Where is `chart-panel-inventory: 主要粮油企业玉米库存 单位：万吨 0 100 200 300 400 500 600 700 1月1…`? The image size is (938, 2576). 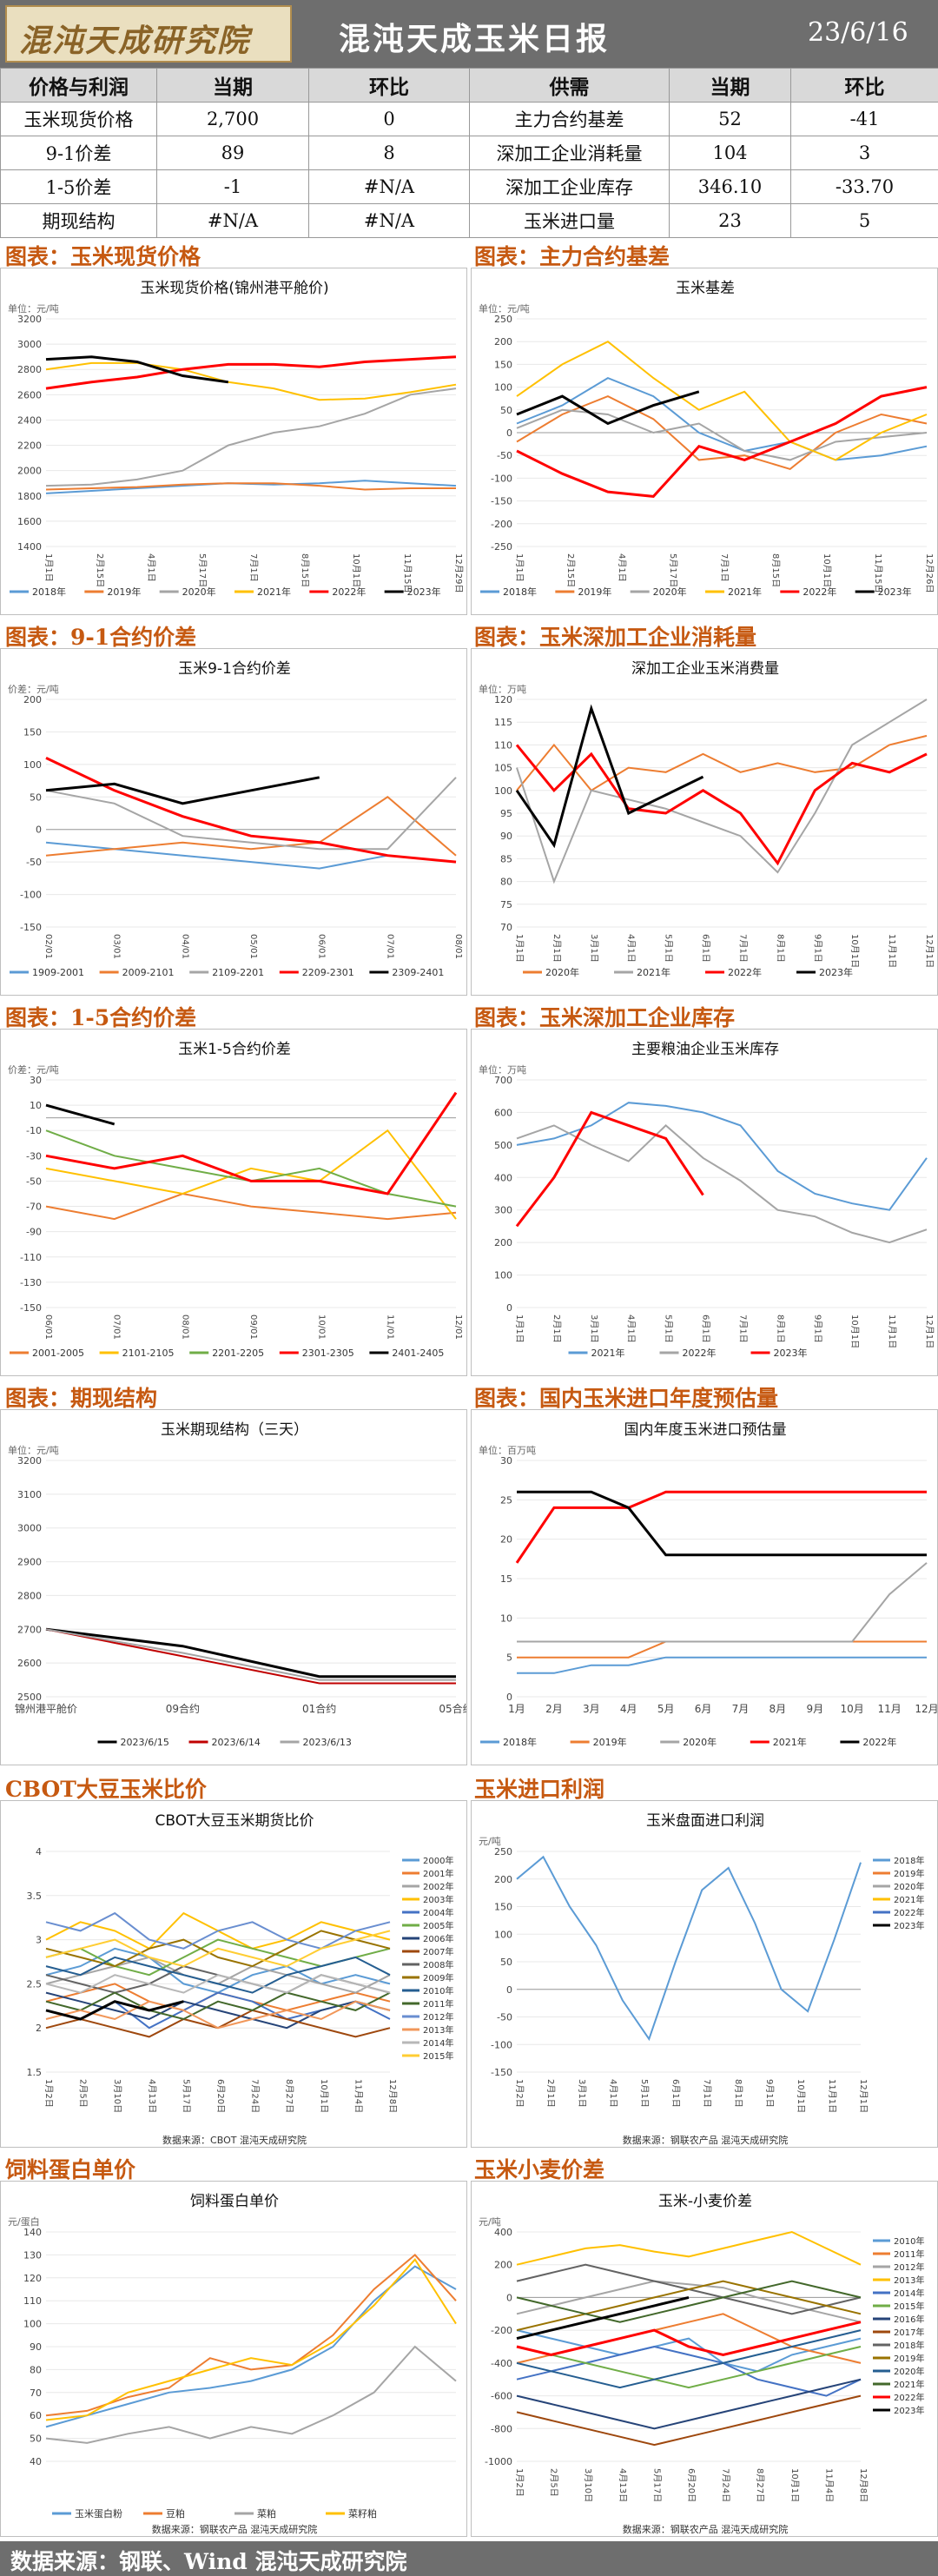 chart-panel-inventory: 主要粮油企业玉米库存 单位：万吨 0 100 200 300 400 500 600 700 1月1… is located at coordinates (704, 1202).